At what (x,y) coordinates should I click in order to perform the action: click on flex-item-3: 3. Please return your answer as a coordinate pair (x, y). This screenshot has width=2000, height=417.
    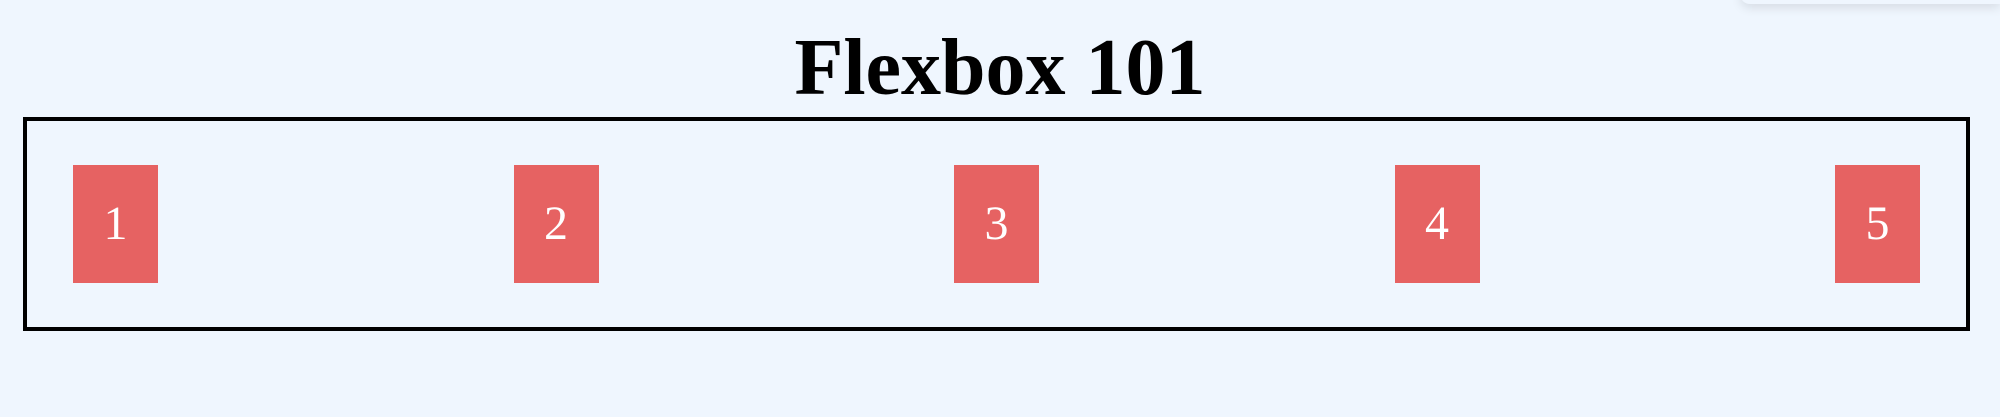
    Looking at the image, I should click on (996, 224).